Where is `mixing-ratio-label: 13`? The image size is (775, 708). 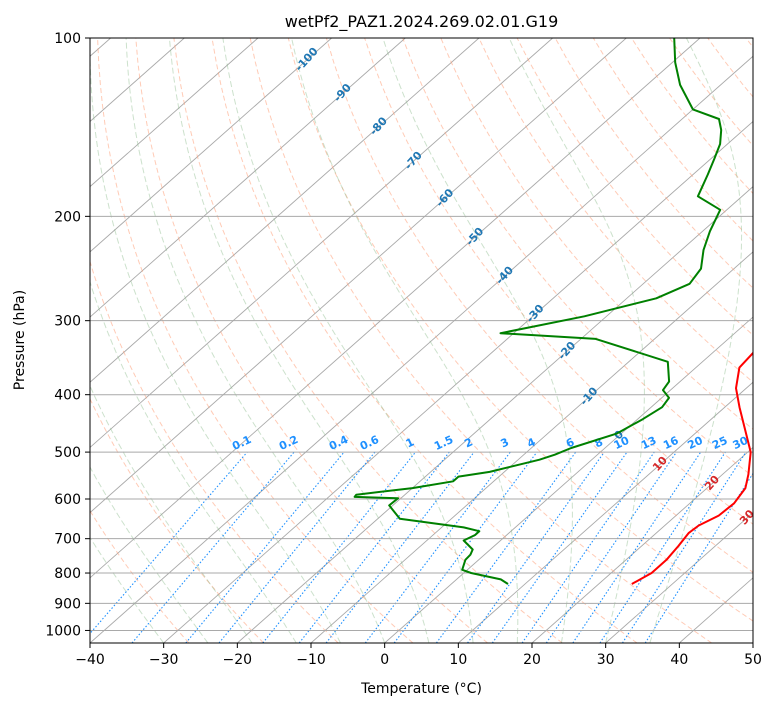 mixing-ratio-label: 13 is located at coordinates (648, 443).